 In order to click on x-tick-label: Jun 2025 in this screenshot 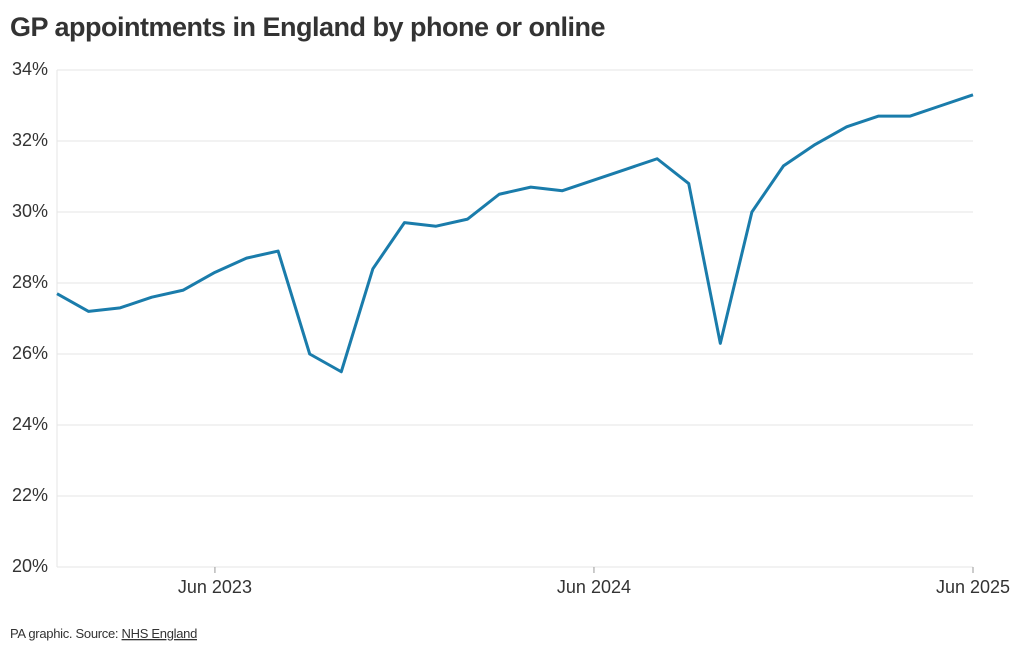, I will do `click(973, 587)`.